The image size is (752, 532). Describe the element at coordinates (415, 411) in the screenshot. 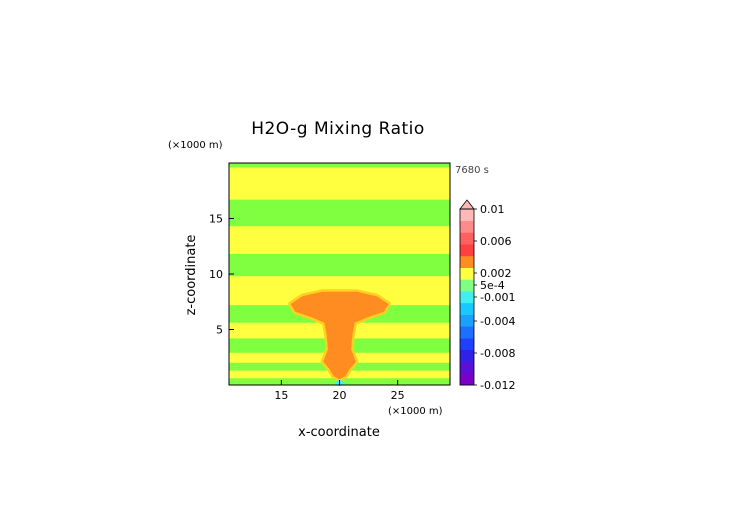

I see `x-unit-label: (×1000 m)` at that location.